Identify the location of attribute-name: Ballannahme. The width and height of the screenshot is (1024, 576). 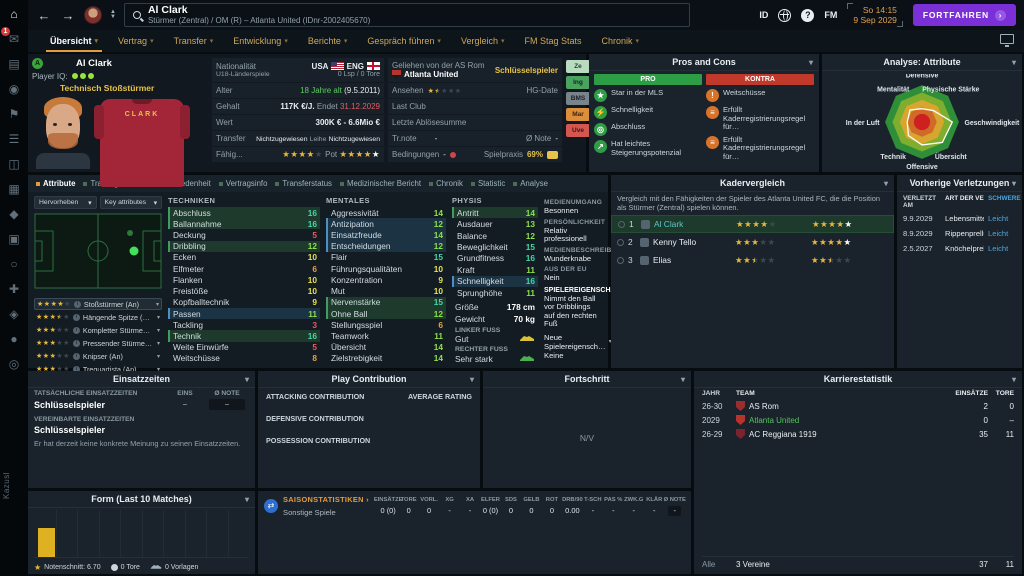
(197, 223).